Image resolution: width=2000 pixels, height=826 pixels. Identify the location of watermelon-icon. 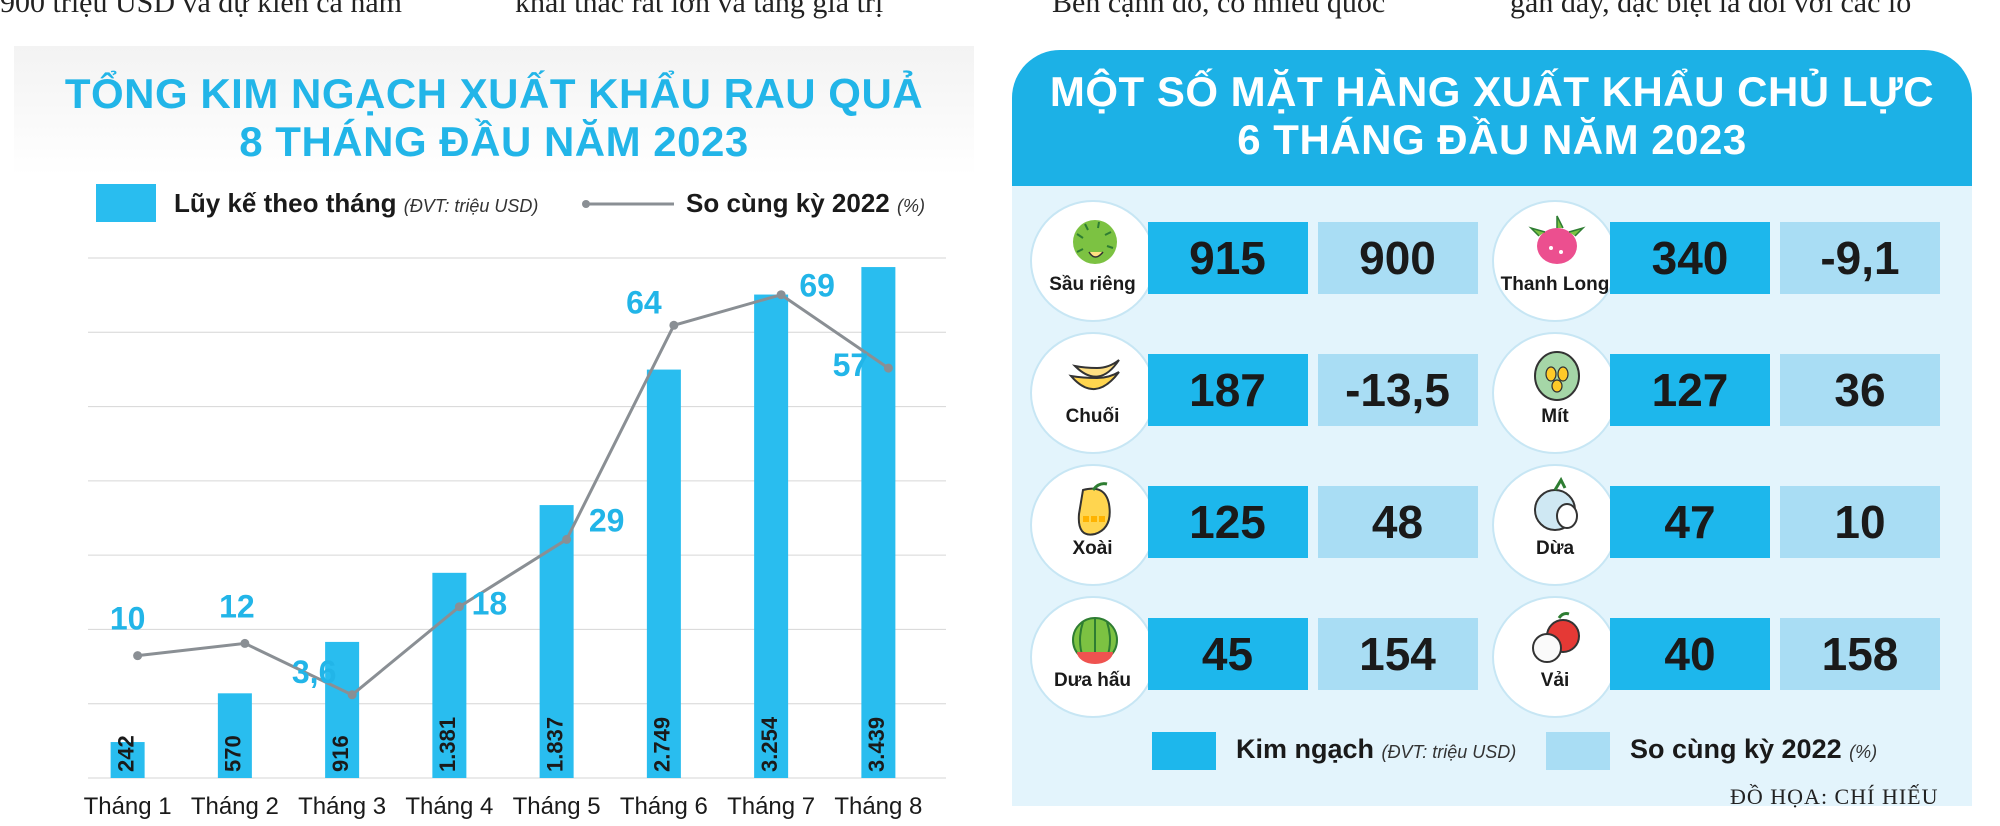
(1094, 640).